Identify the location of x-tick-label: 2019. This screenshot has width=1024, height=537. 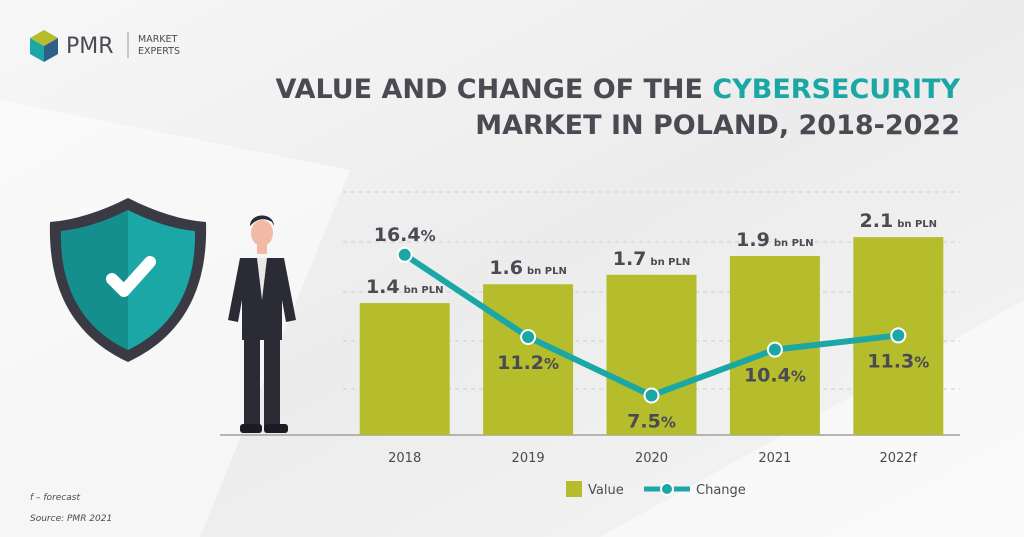
(528, 458).